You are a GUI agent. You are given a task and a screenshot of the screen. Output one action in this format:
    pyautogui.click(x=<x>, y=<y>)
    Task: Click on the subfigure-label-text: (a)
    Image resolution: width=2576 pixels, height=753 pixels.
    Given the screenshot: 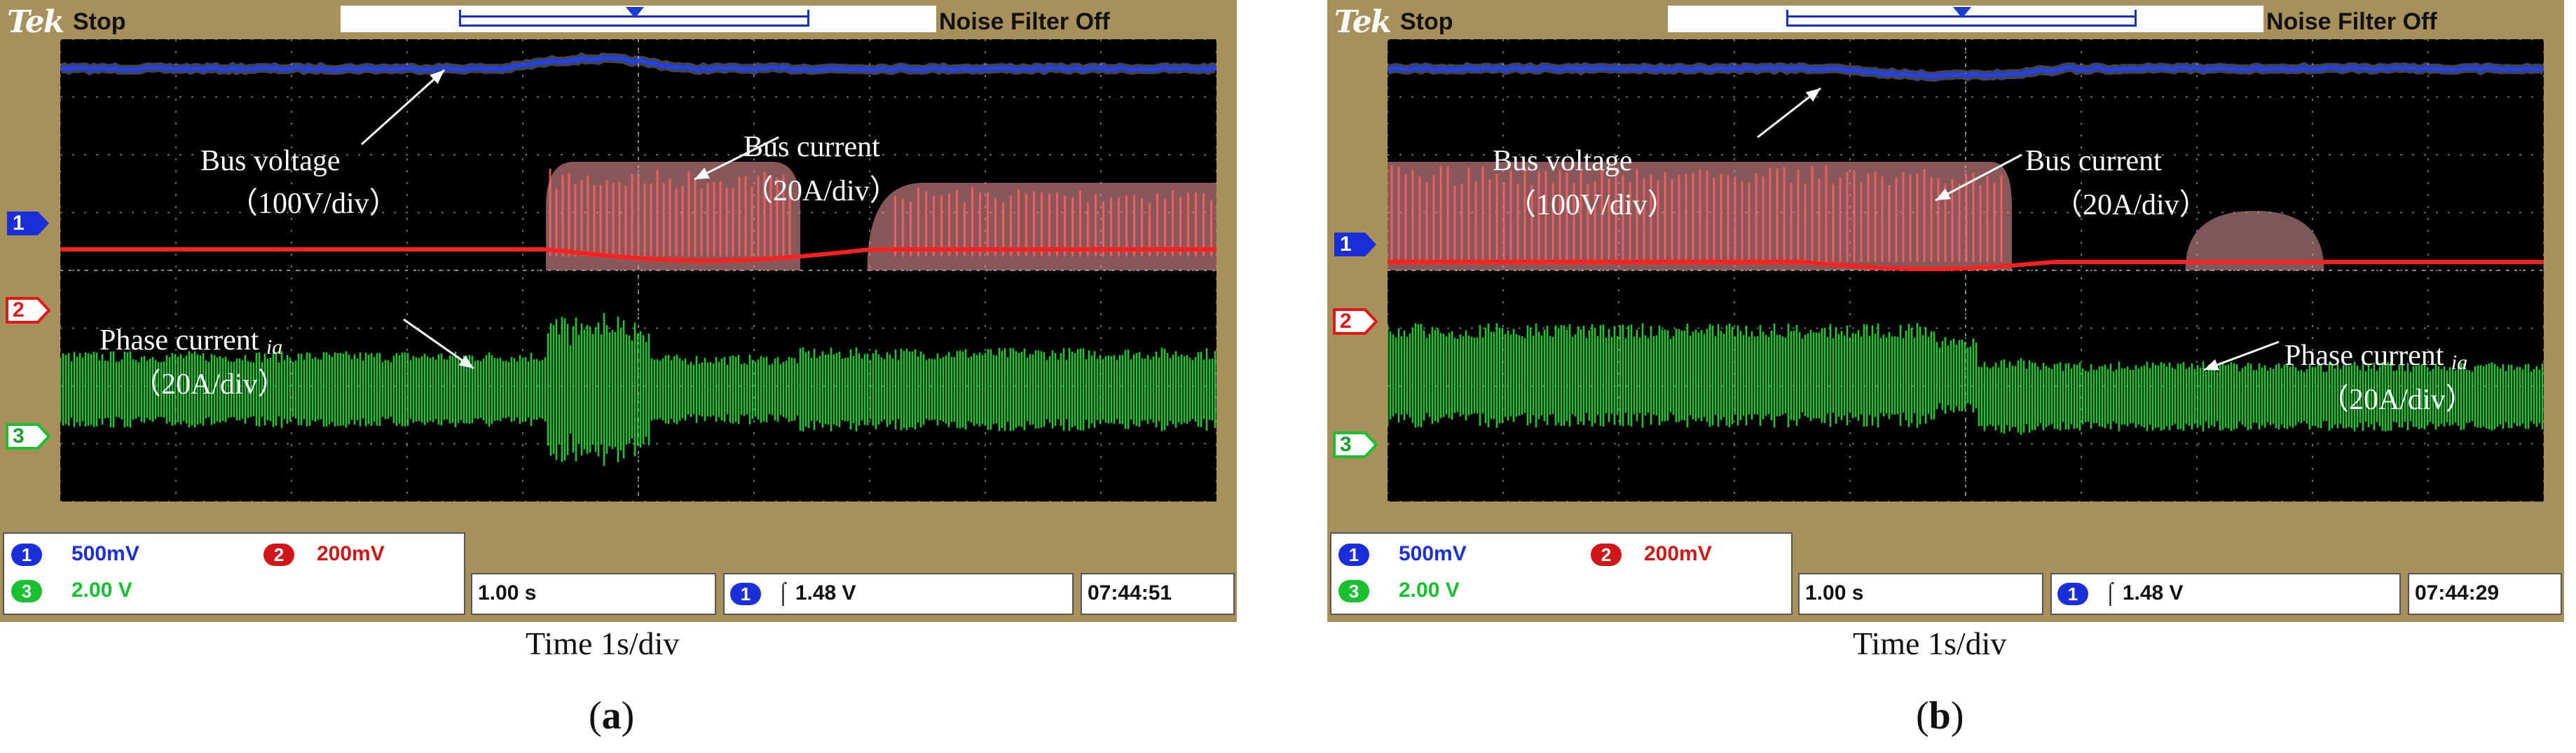 What is the action you would take?
    pyautogui.click(x=612, y=716)
    